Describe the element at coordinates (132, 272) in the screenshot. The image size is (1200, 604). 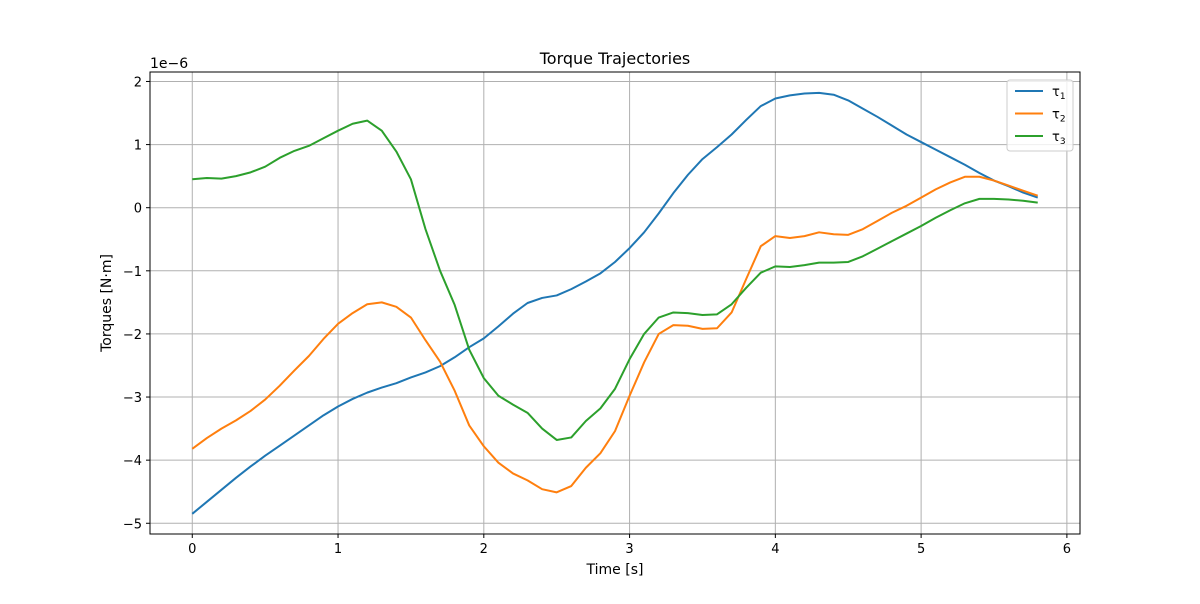
I see `y-tick-label: −1` at that location.